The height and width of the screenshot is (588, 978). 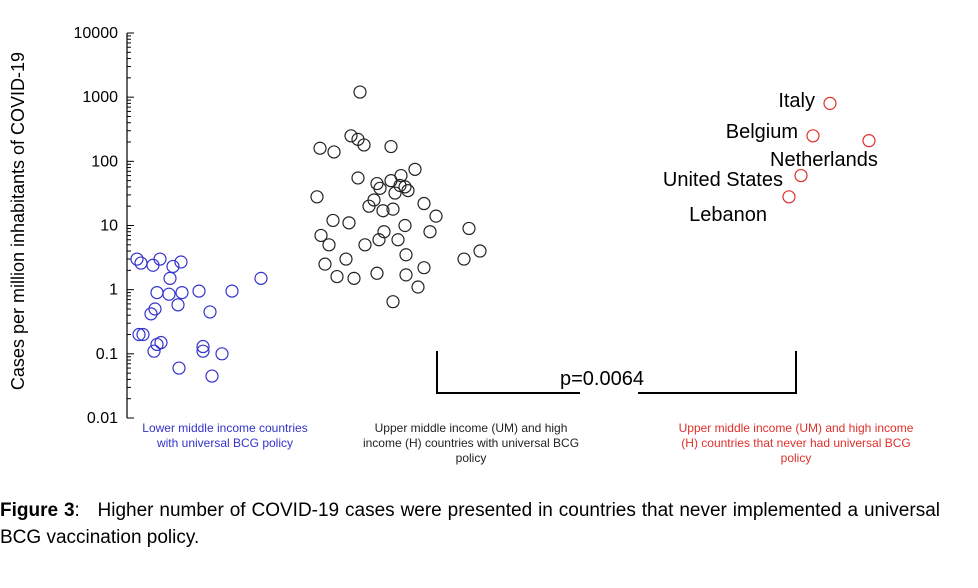 I want to click on country-label: United States, so click(x=723, y=180).